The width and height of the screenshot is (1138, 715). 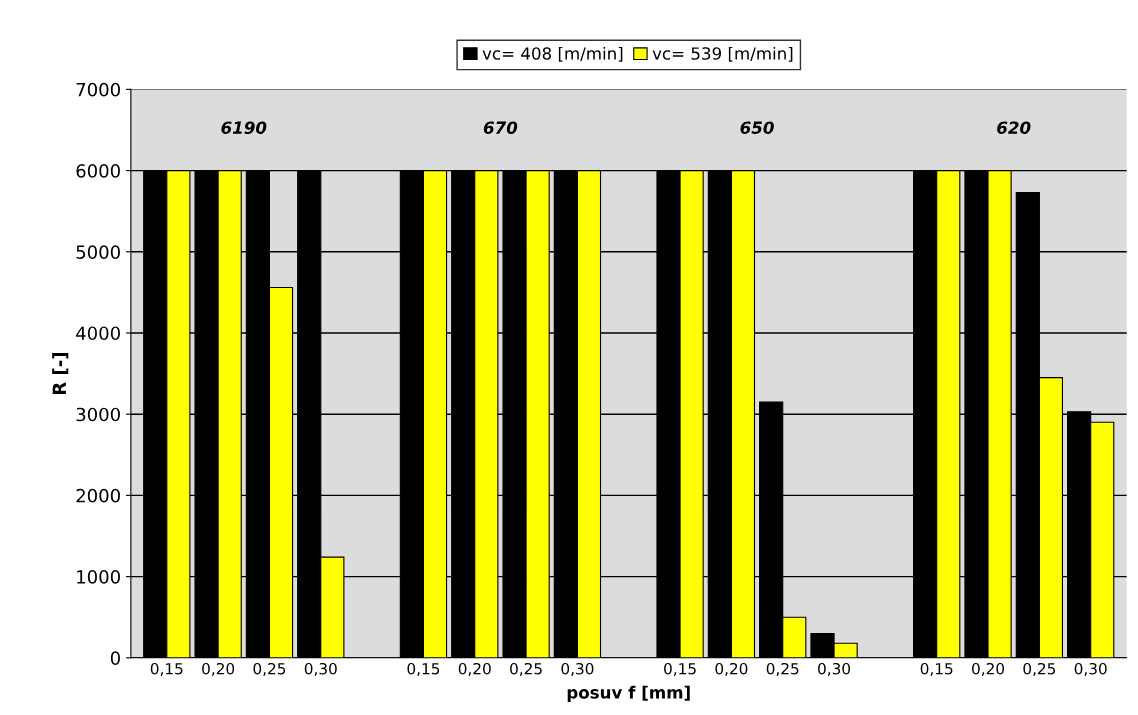 What do you see at coordinates (98, 414) in the screenshot?
I see `y-tick-label: 3000` at bounding box center [98, 414].